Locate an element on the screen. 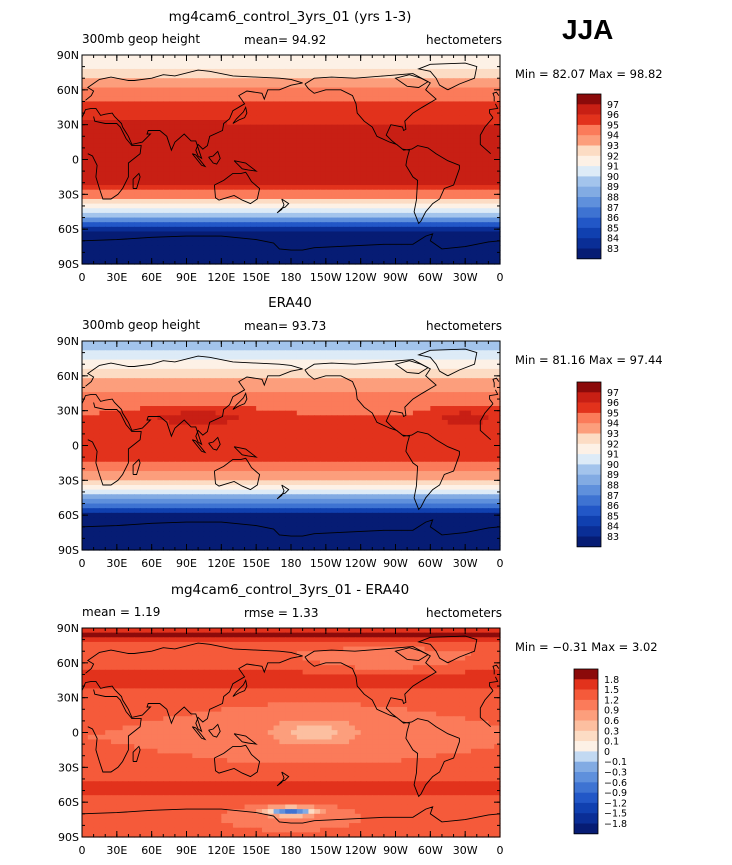 Image resolution: width=732 pixels, height=865 pixels. panel-minmax-label: Min = 82.07 Max = 98.82 is located at coordinates (589, 74).